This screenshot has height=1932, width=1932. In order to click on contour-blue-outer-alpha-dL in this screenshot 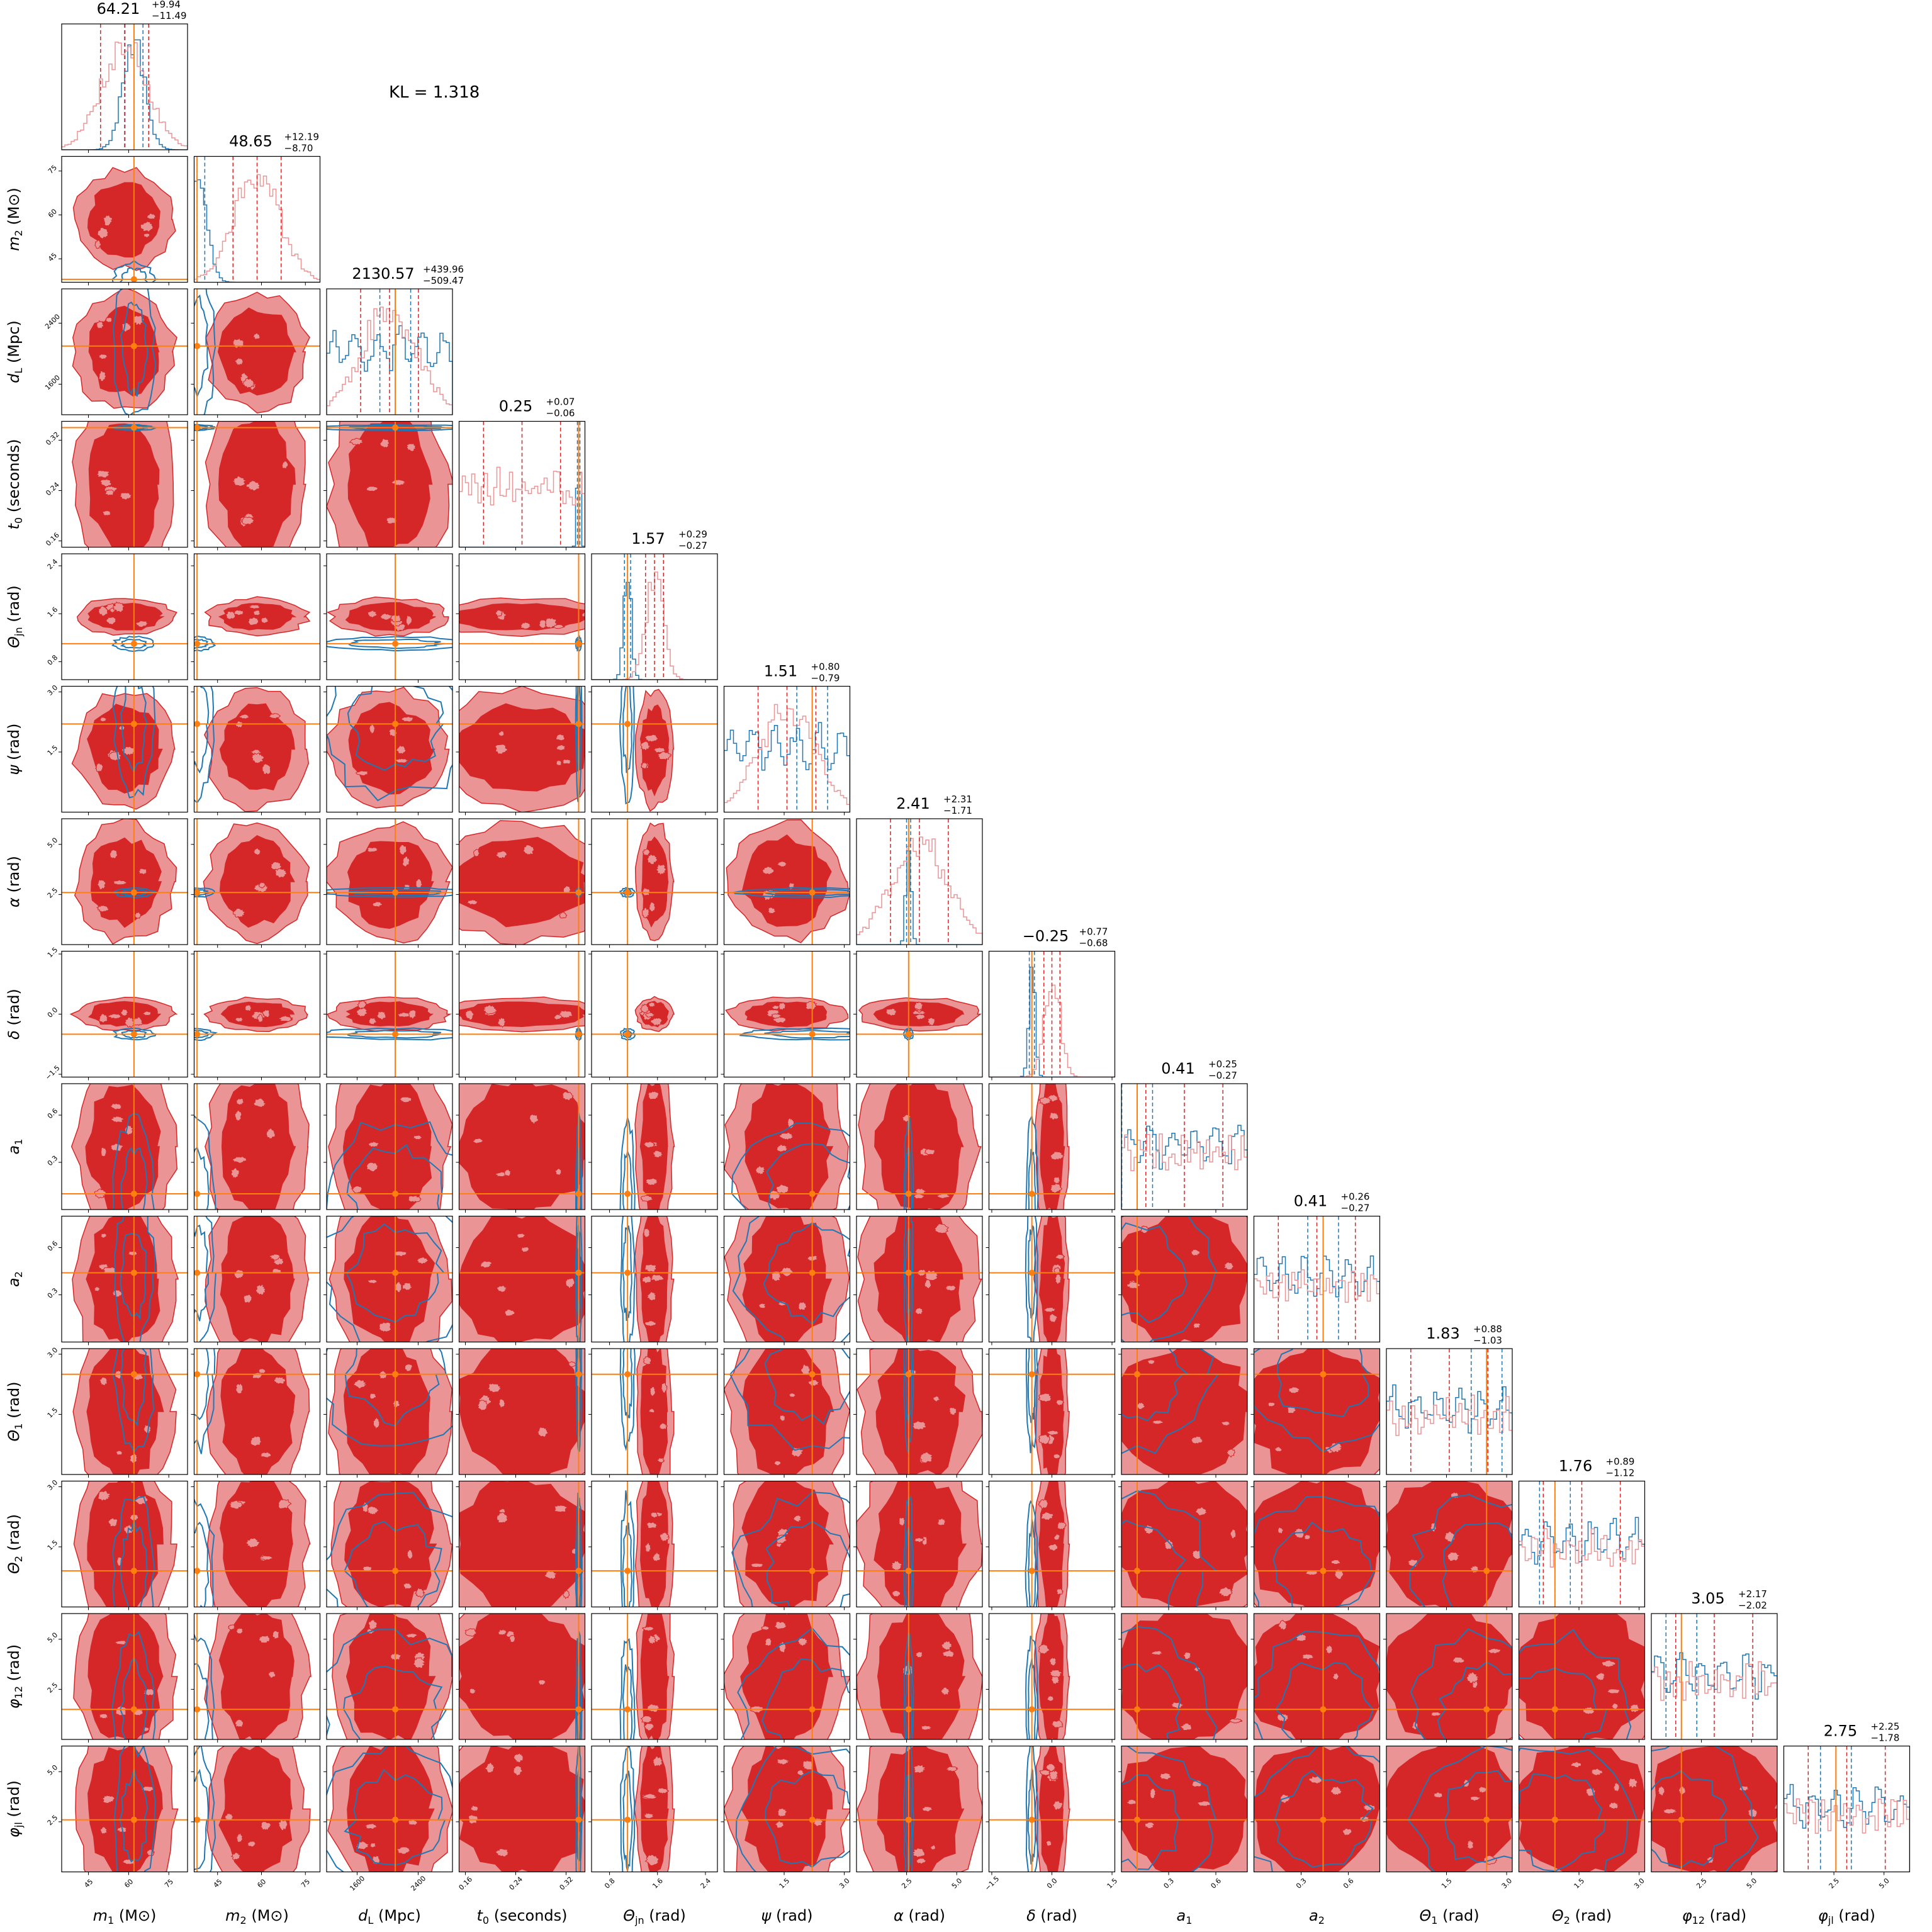, I will do `click(389, 892)`.